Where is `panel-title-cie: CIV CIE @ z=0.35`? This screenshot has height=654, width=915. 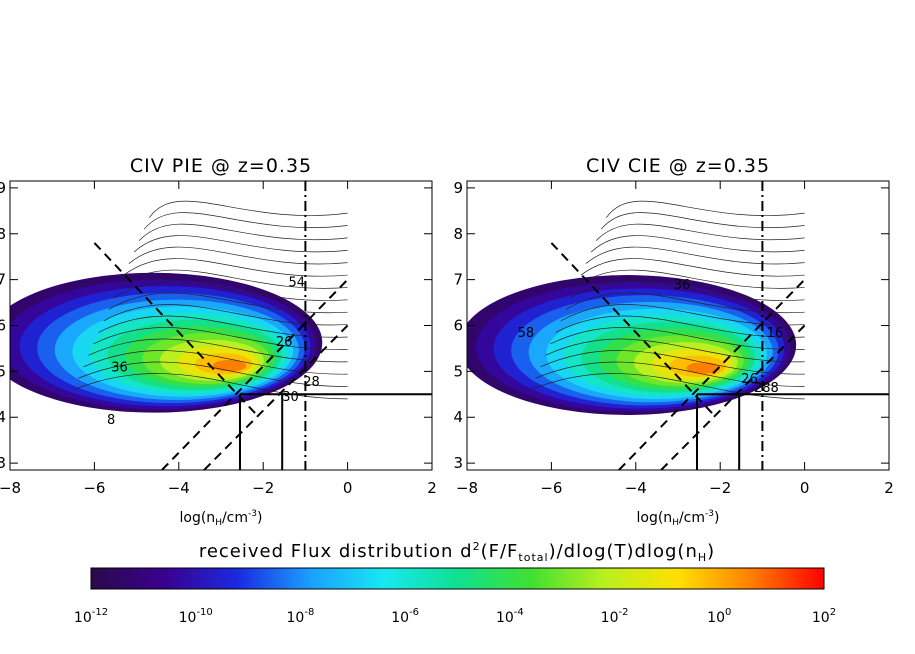
panel-title-cie: CIV CIE @ z=0.35 is located at coordinates (678, 166).